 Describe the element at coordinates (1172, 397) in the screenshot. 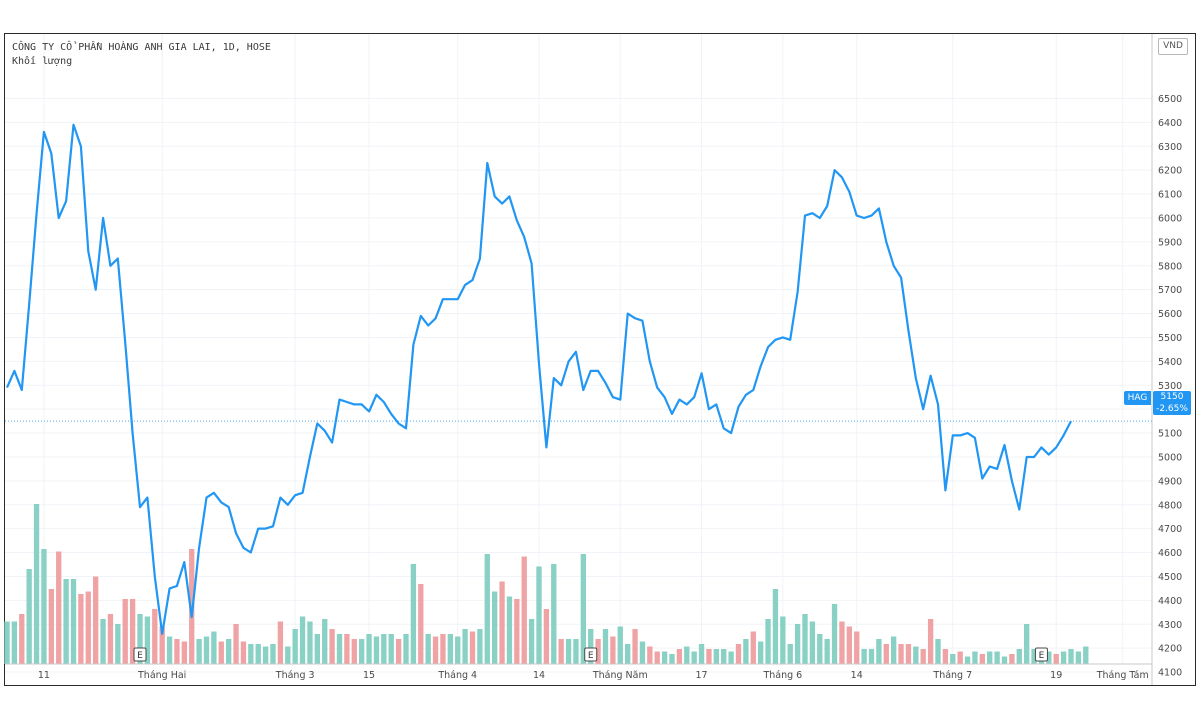

I see `last-price-value: 5150` at that location.